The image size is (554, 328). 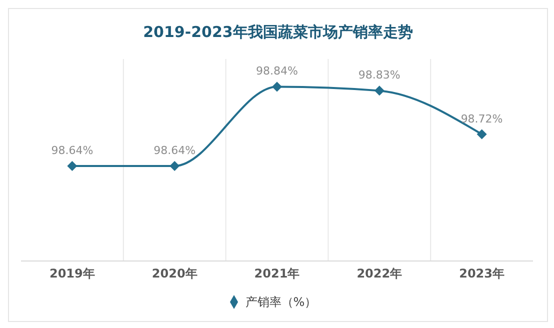 I want to click on x-tick-label: 2022年, so click(x=379, y=273).